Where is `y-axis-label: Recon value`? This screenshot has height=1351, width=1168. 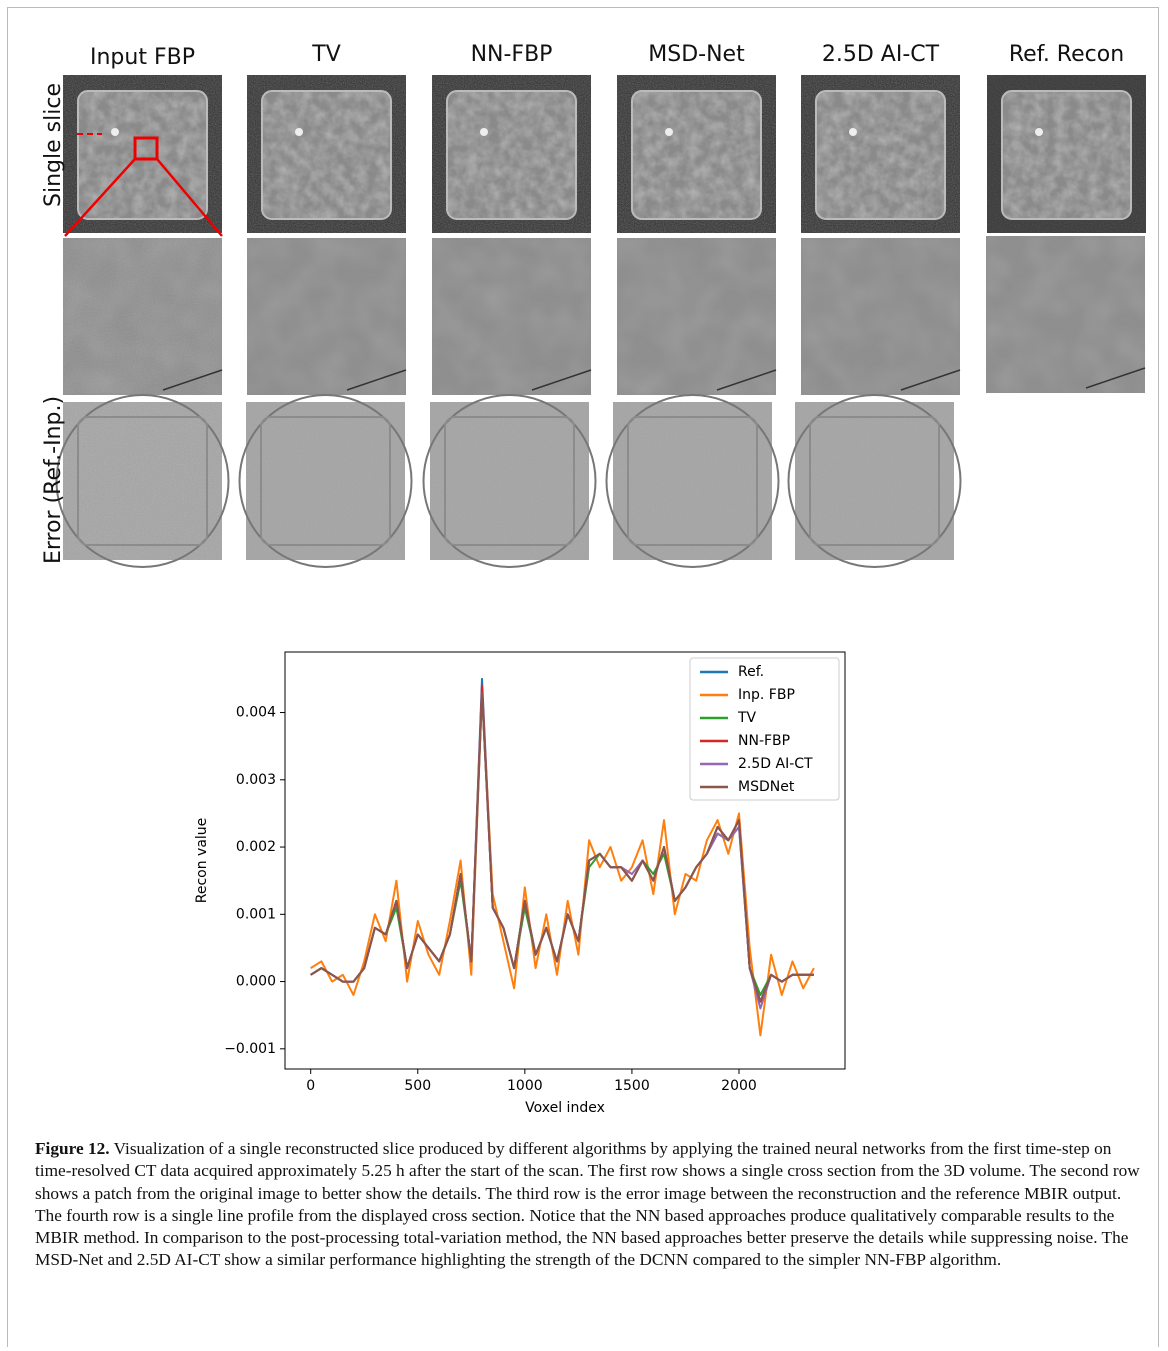
y-axis-label: Recon value is located at coordinates (202, 861).